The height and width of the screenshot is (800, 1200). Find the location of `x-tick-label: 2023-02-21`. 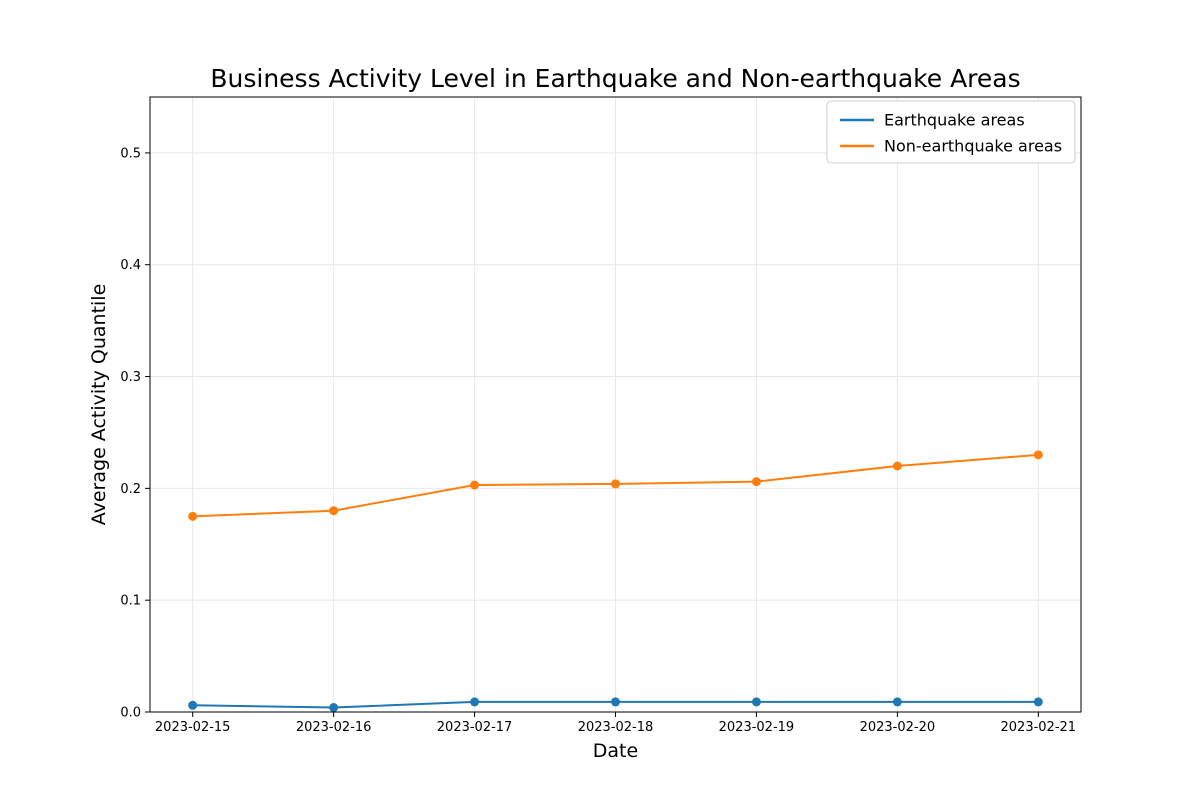

x-tick-label: 2023-02-21 is located at coordinates (1039, 727).